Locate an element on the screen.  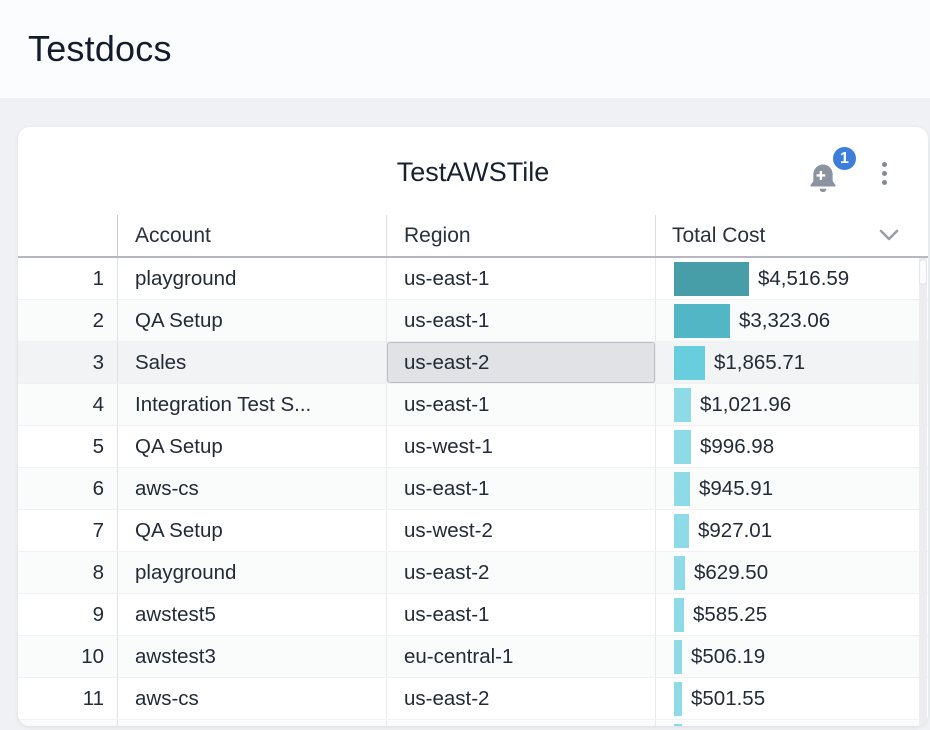
header-region-label: Region is located at coordinates (437, 235).